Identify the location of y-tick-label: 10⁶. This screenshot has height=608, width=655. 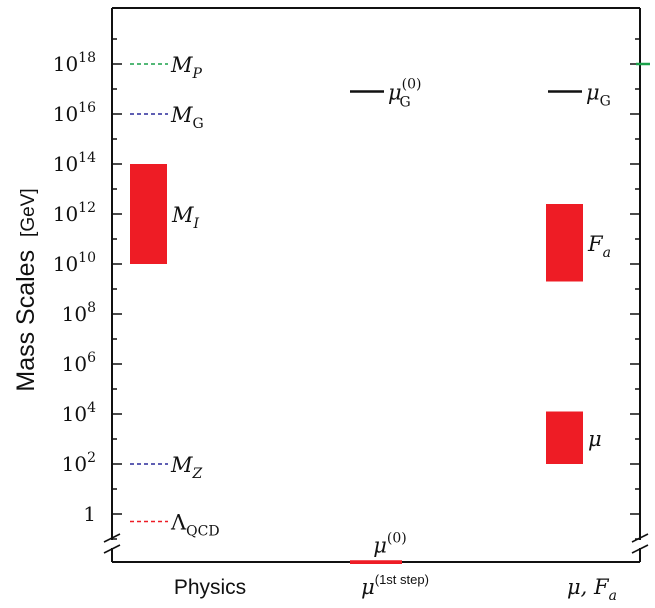
(79, 363).